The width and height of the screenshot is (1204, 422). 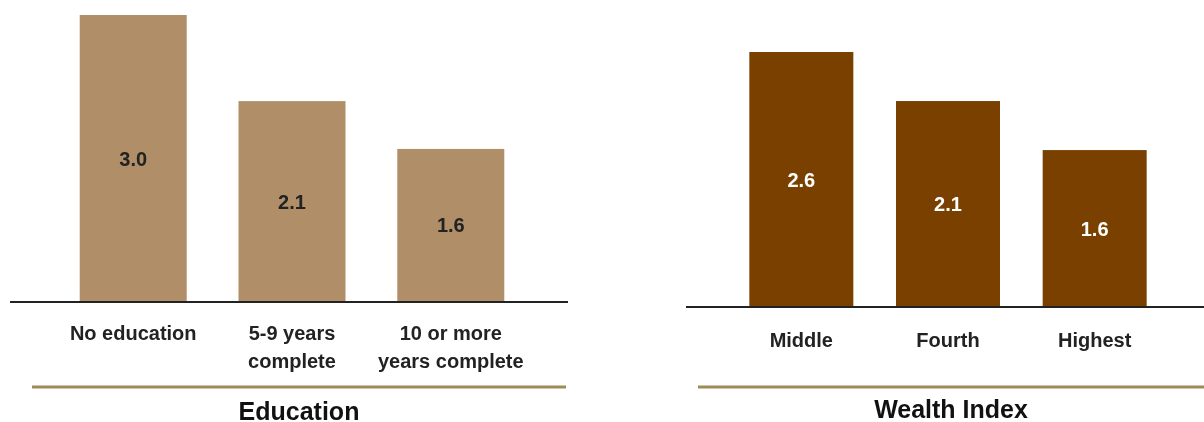 I want to click on x-tick-label: No education, so click(x=133, y=333).